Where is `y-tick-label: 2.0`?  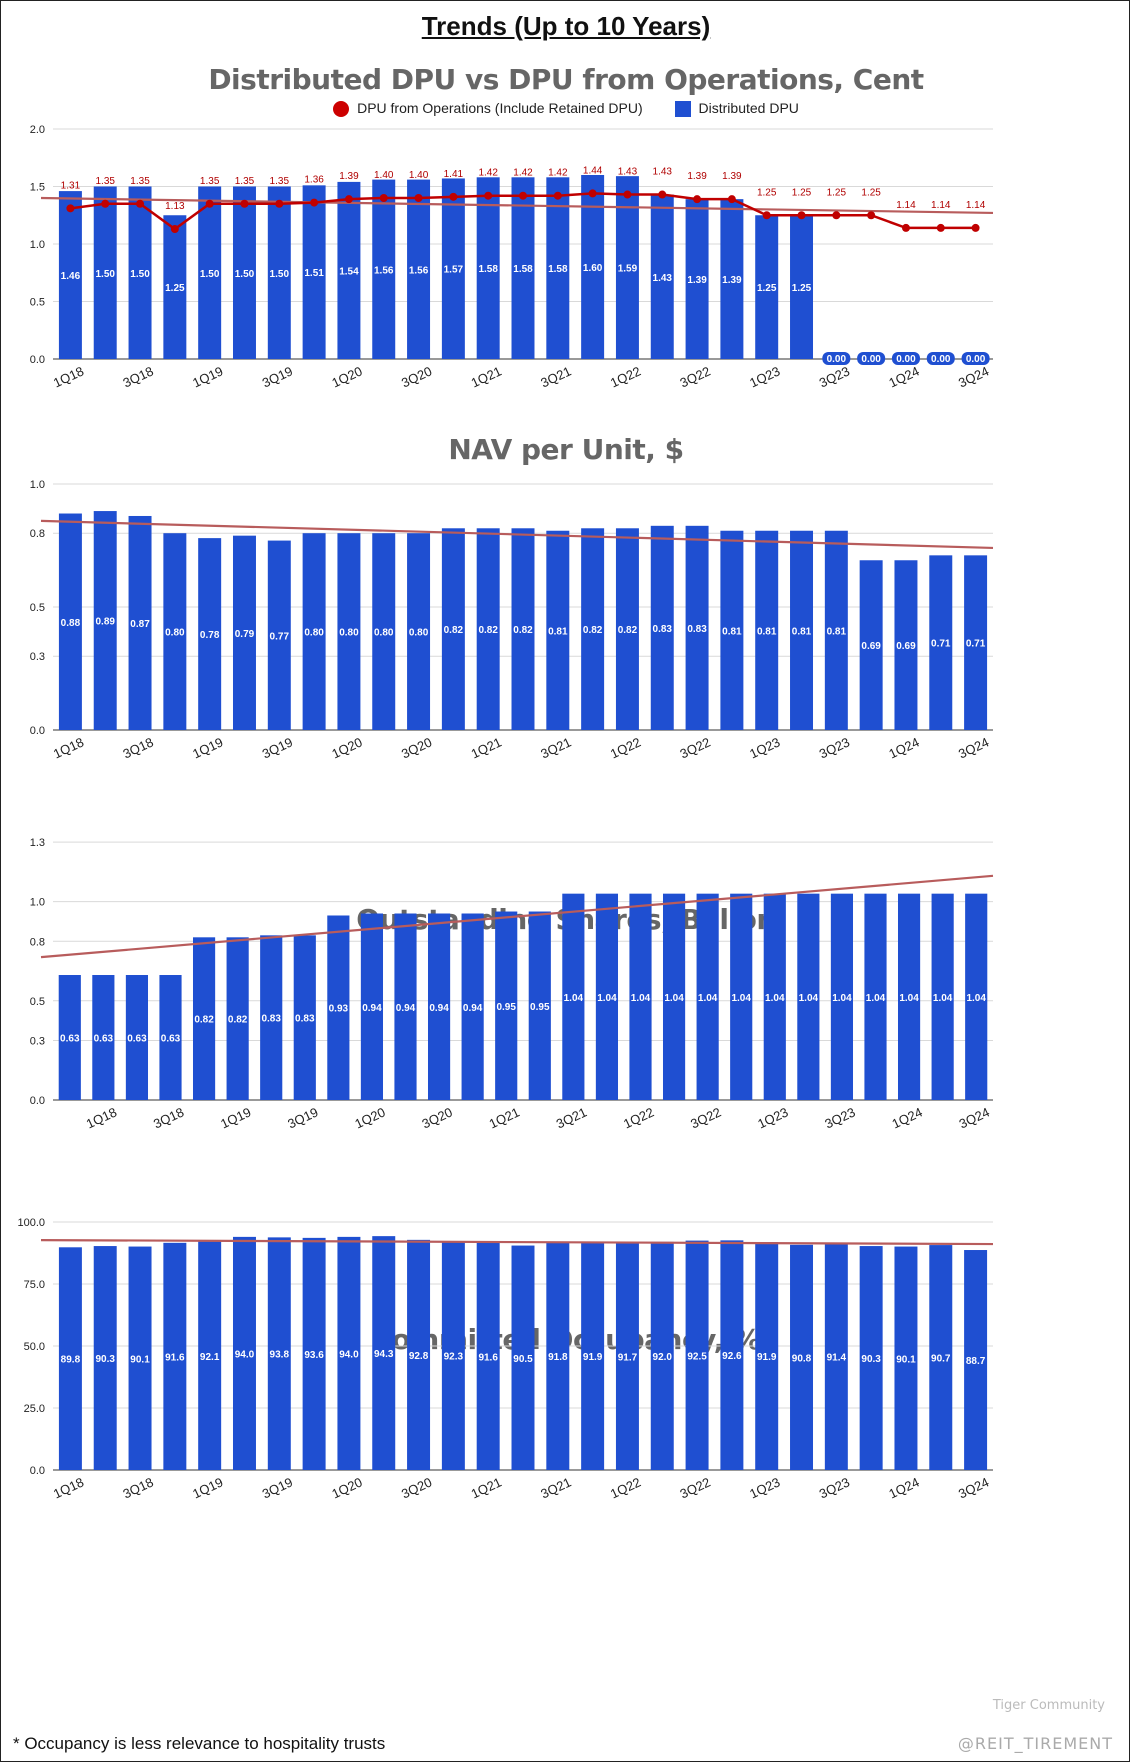
y-tick-label: 2.0 is located at coordinates (37, 130).